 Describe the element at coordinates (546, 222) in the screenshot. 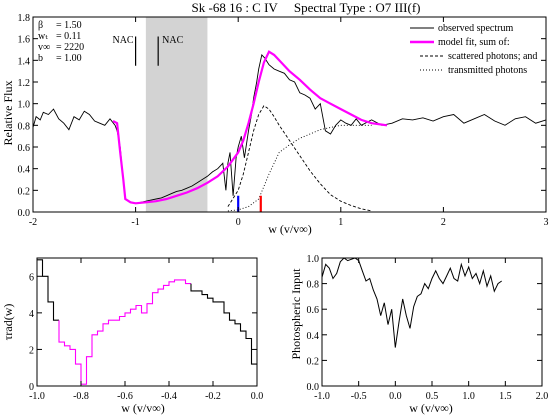

I see `main-x-tick-label: 3` at that location.